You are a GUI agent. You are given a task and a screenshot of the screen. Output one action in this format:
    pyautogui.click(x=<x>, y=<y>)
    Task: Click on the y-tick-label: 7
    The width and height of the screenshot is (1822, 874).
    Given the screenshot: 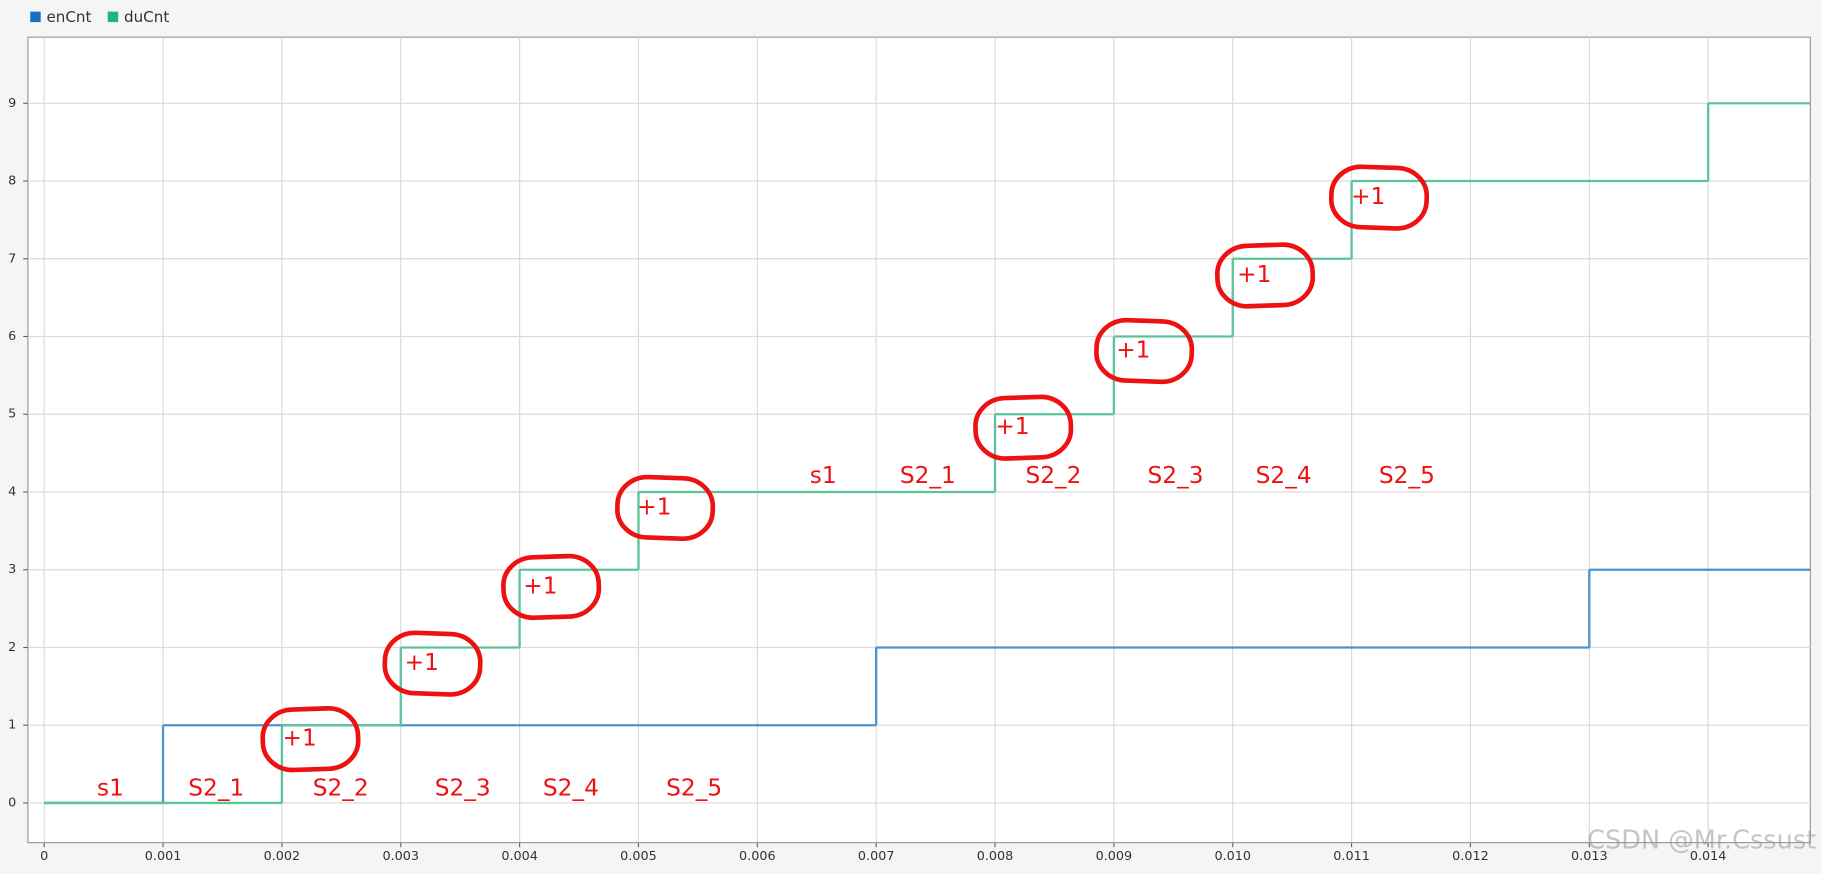 What is the action you would take?
    pyautogui.click(x=12, y=258)
    